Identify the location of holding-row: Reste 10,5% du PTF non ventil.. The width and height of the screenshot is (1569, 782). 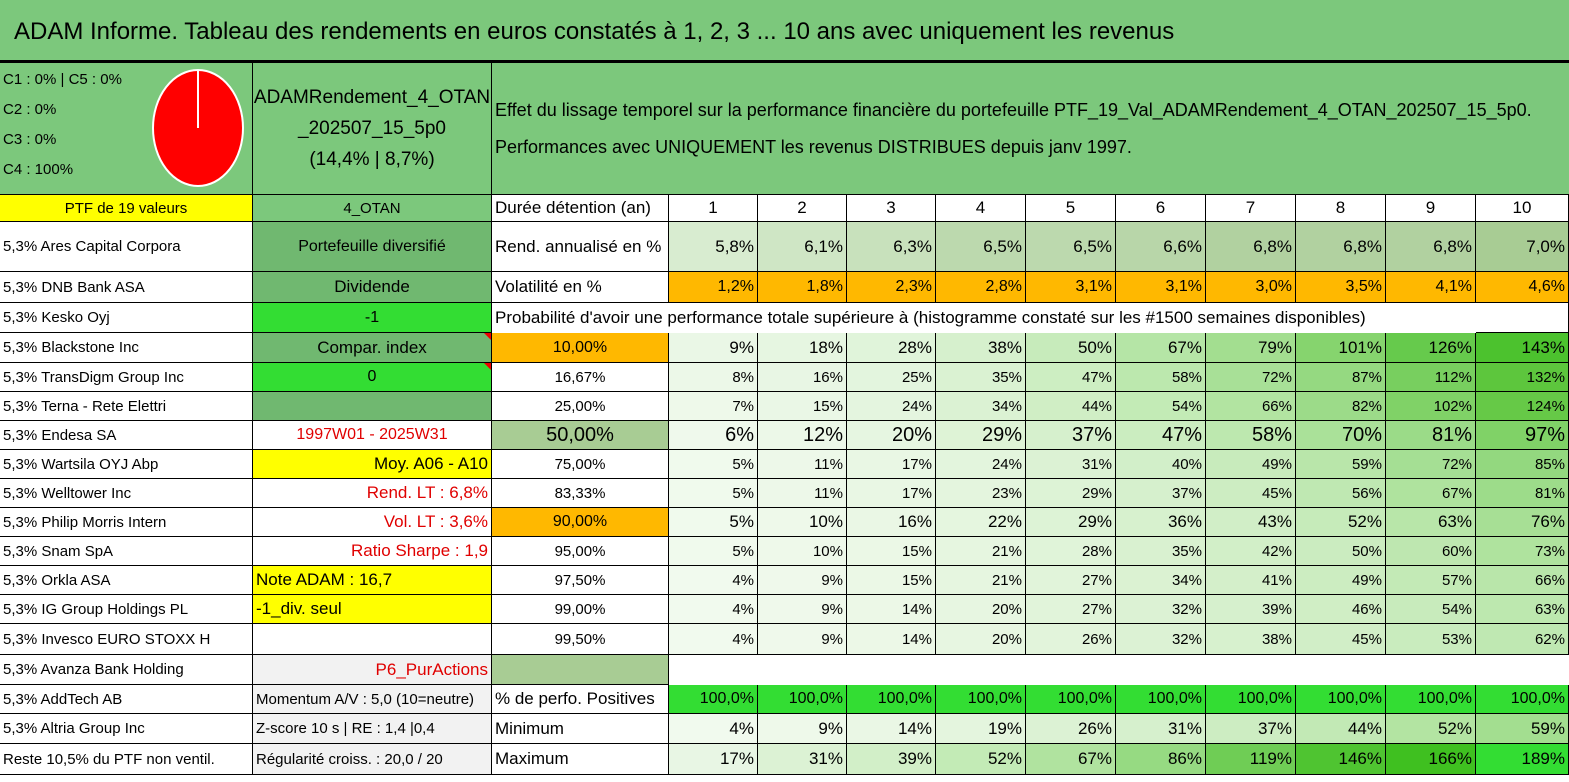
(126, 759).